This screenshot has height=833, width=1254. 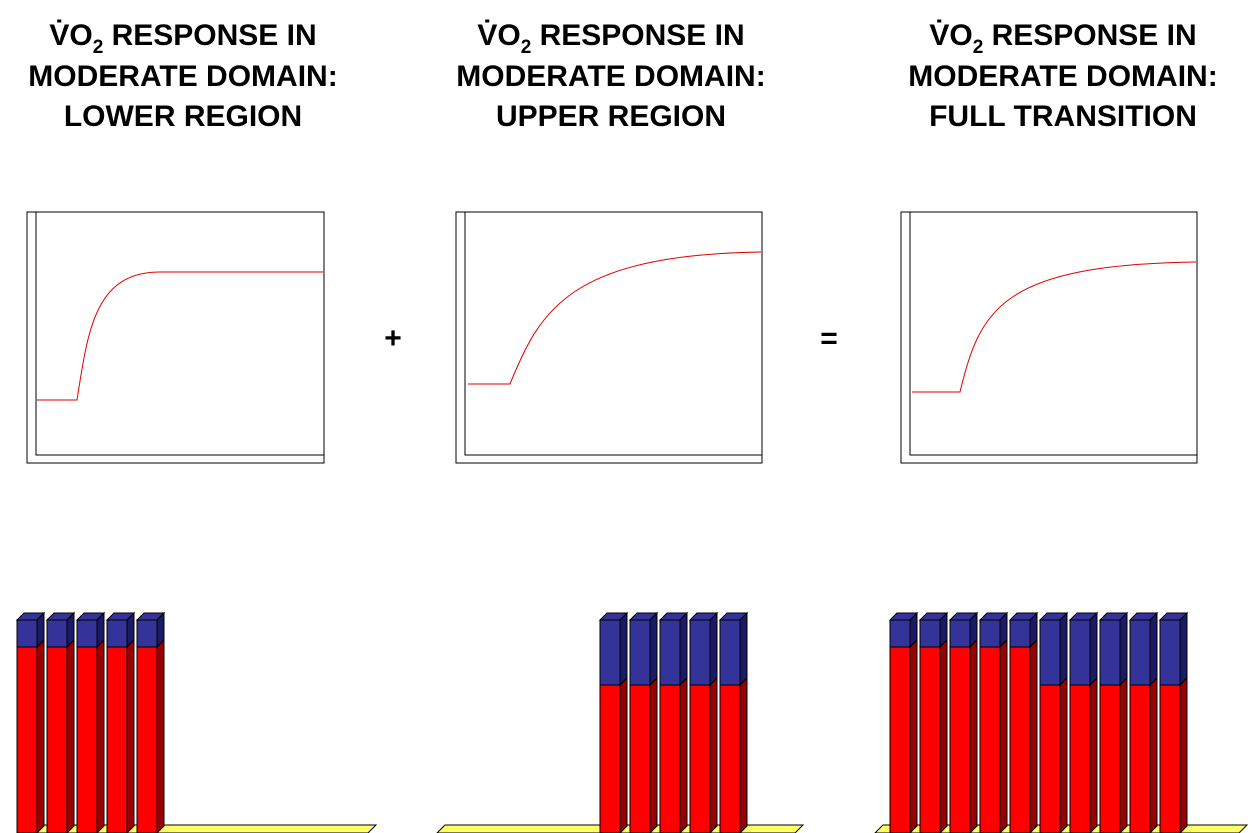 What do you see at coordinates (393, 338) in the screenshot?
I see `plus-sign: +` at bounding box center [393, 338].